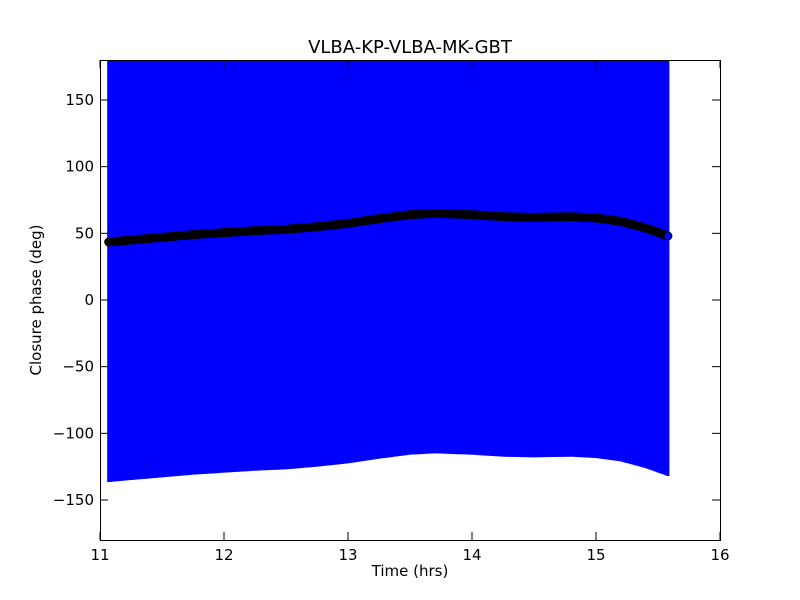  Describe the element at coordinates (73, 433) in the screenshot. I see `y-tick-label: −100` at that location.